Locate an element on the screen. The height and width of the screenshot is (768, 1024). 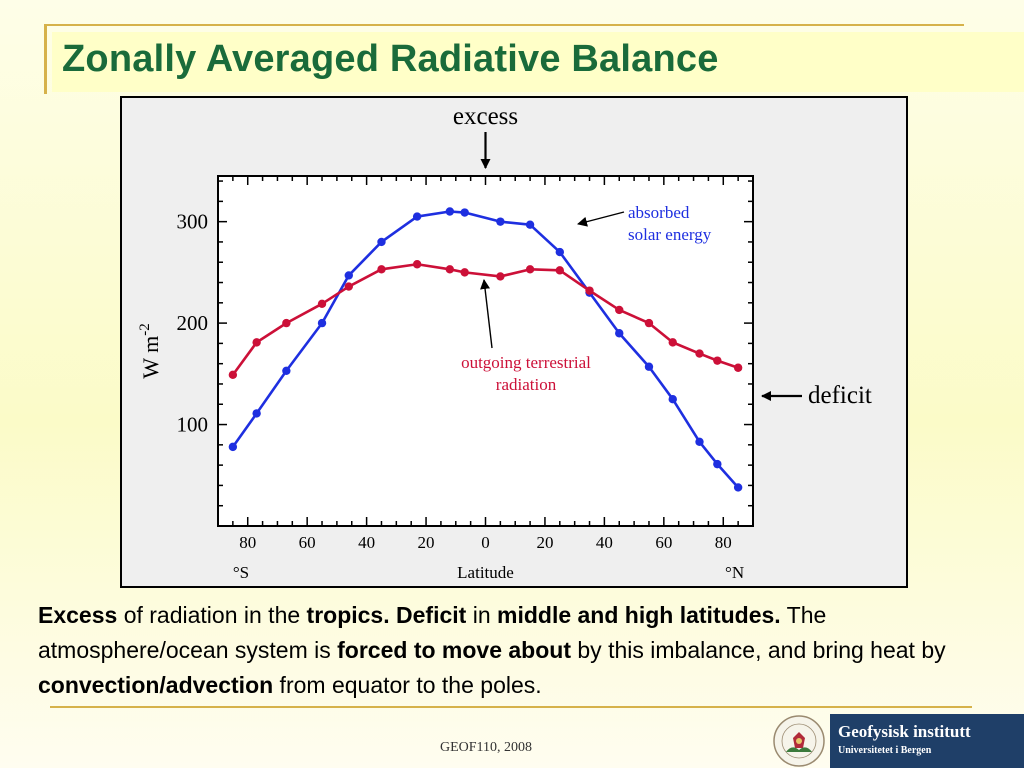
y-axis-label-main: W m is located at coordinates (150, 357).